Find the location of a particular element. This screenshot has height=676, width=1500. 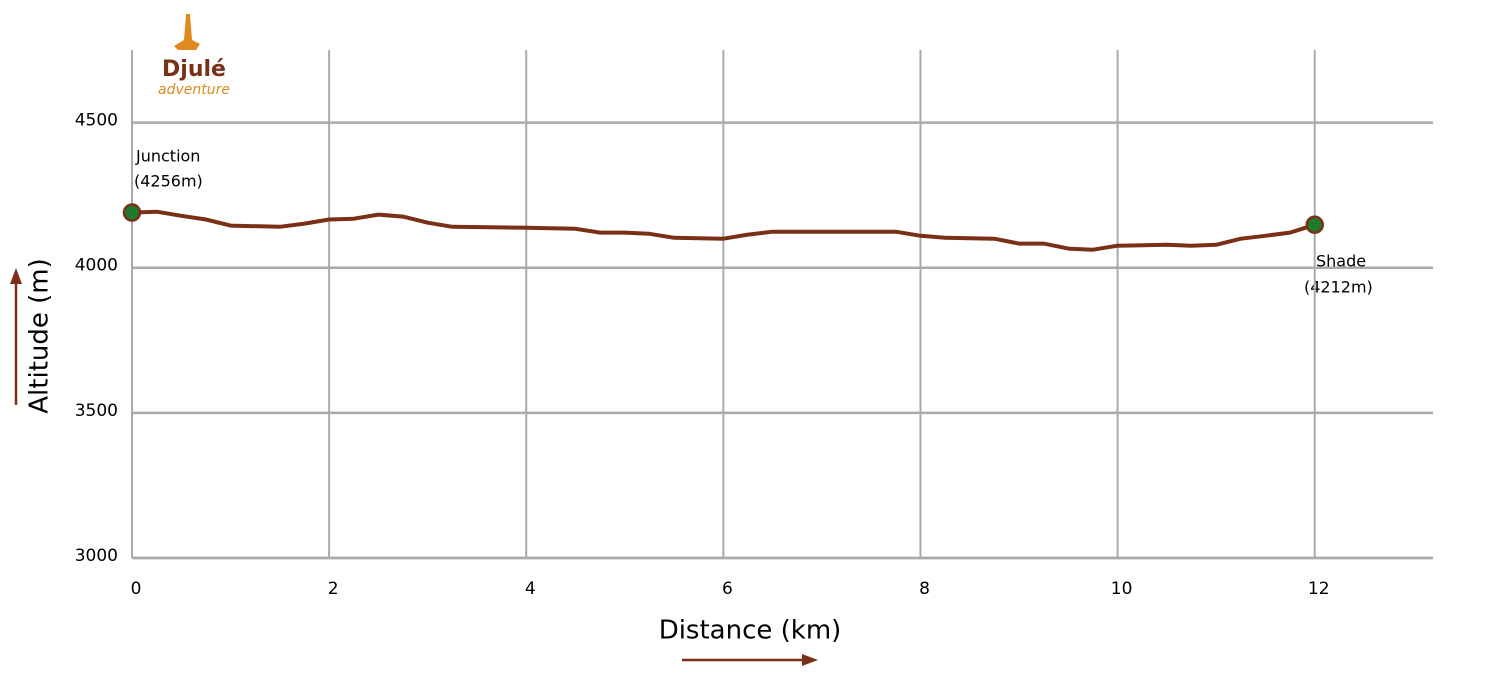

y-axis-label: Altitude (m) is located at coordinates (40, 335).